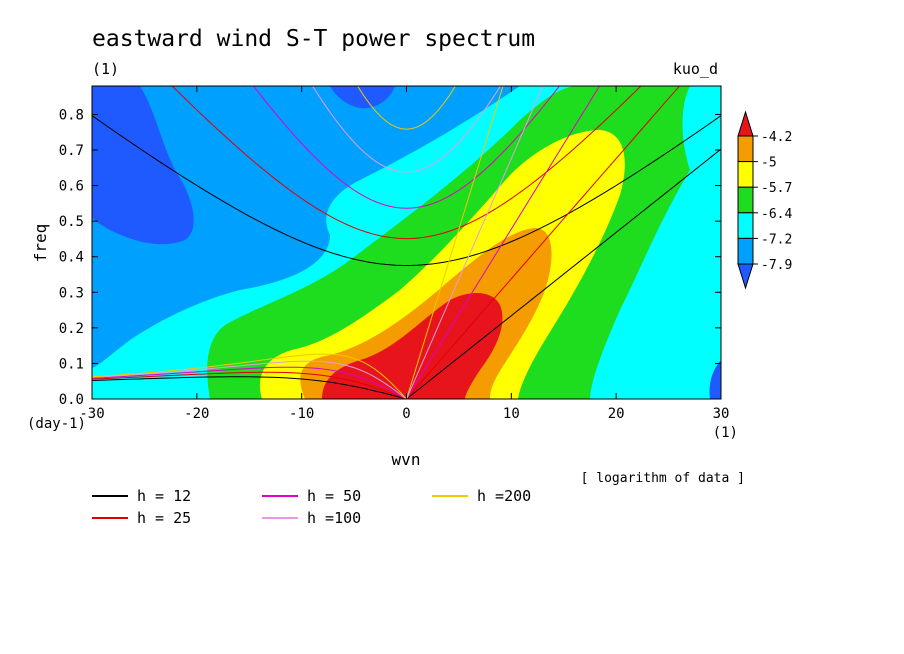 The height and width of the screenshot is (654, 904). What do you see at coordinates (616, 414) in the screenshot?
I see `x-tick-label: 20` at bounding box center [616, 414].